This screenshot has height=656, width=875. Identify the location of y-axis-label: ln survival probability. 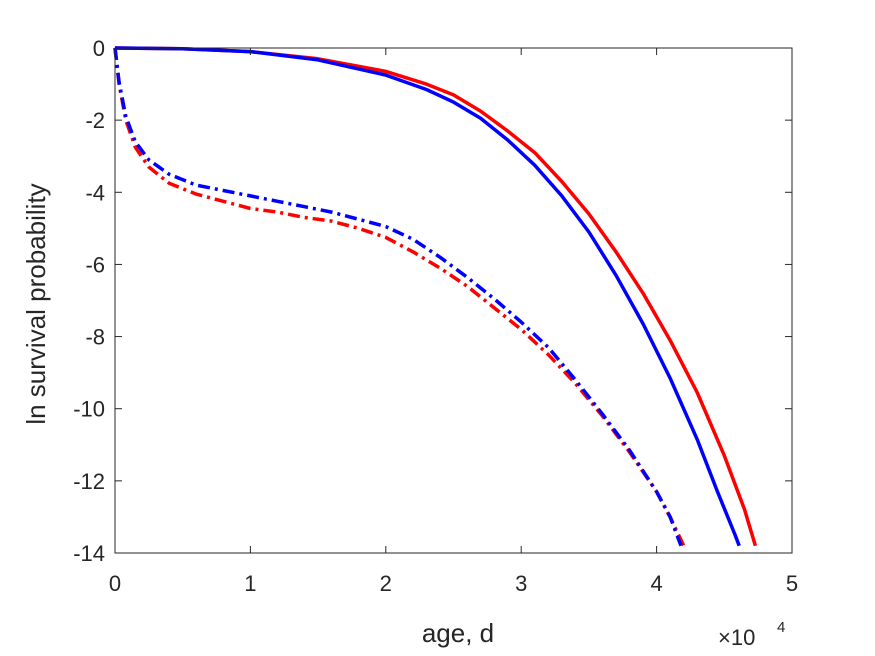
(36, 303).